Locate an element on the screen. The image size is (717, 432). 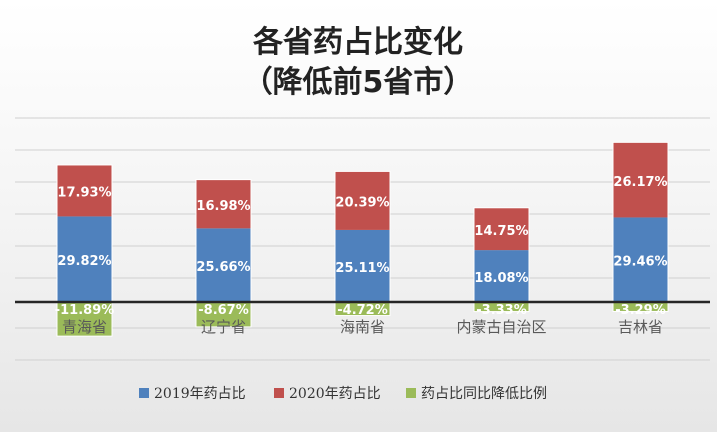
data-label-decrease-3: -3.33% is located at coordinates (501, 310).